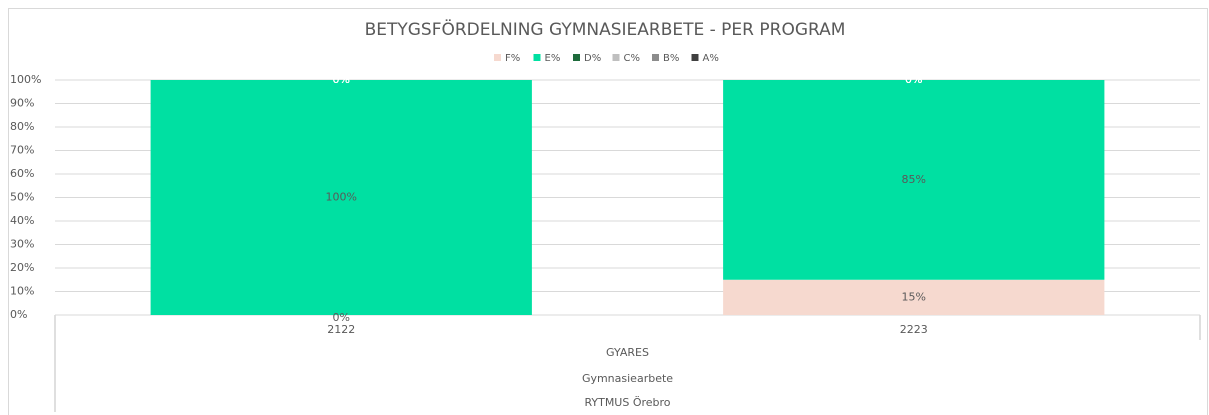  I want to click on data-label: 15%, so click(914, 296).